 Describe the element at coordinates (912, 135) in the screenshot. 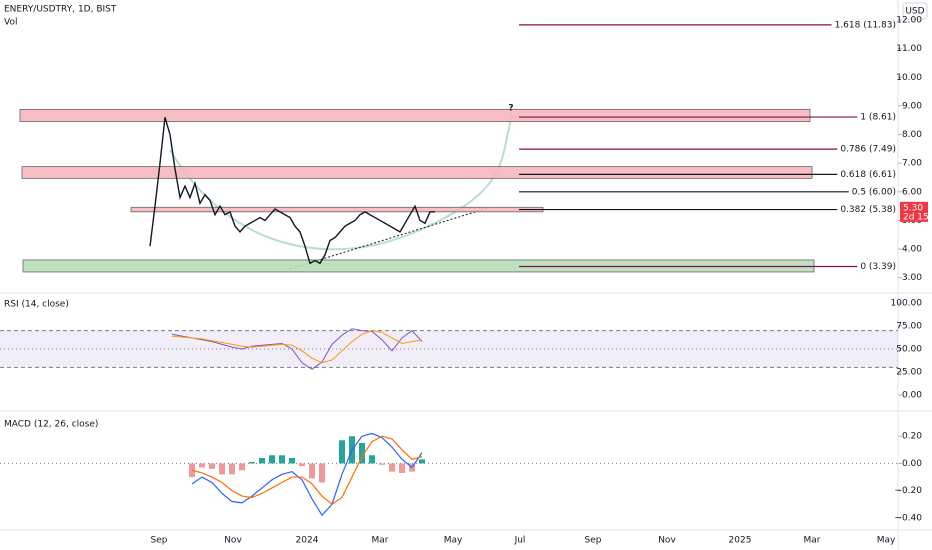

I see `y-tick-label: 8.00` at that location.